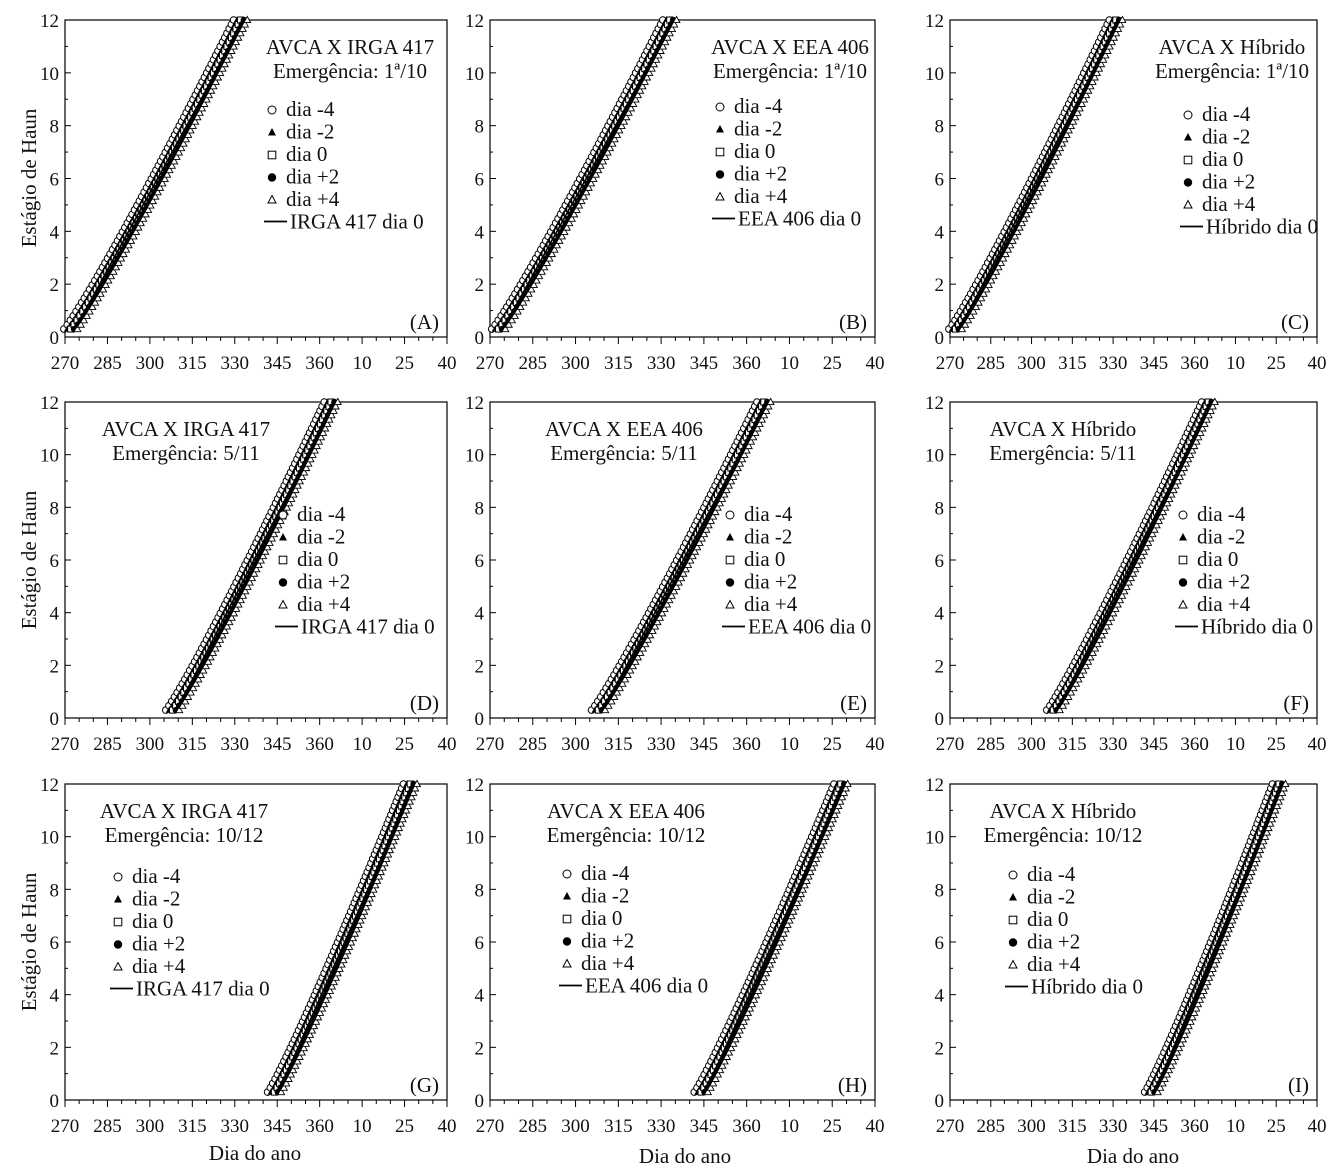  Describe the element at coordinates (283, 515) in the screenshot. I see `legend-symbol-open-circle` at that location.